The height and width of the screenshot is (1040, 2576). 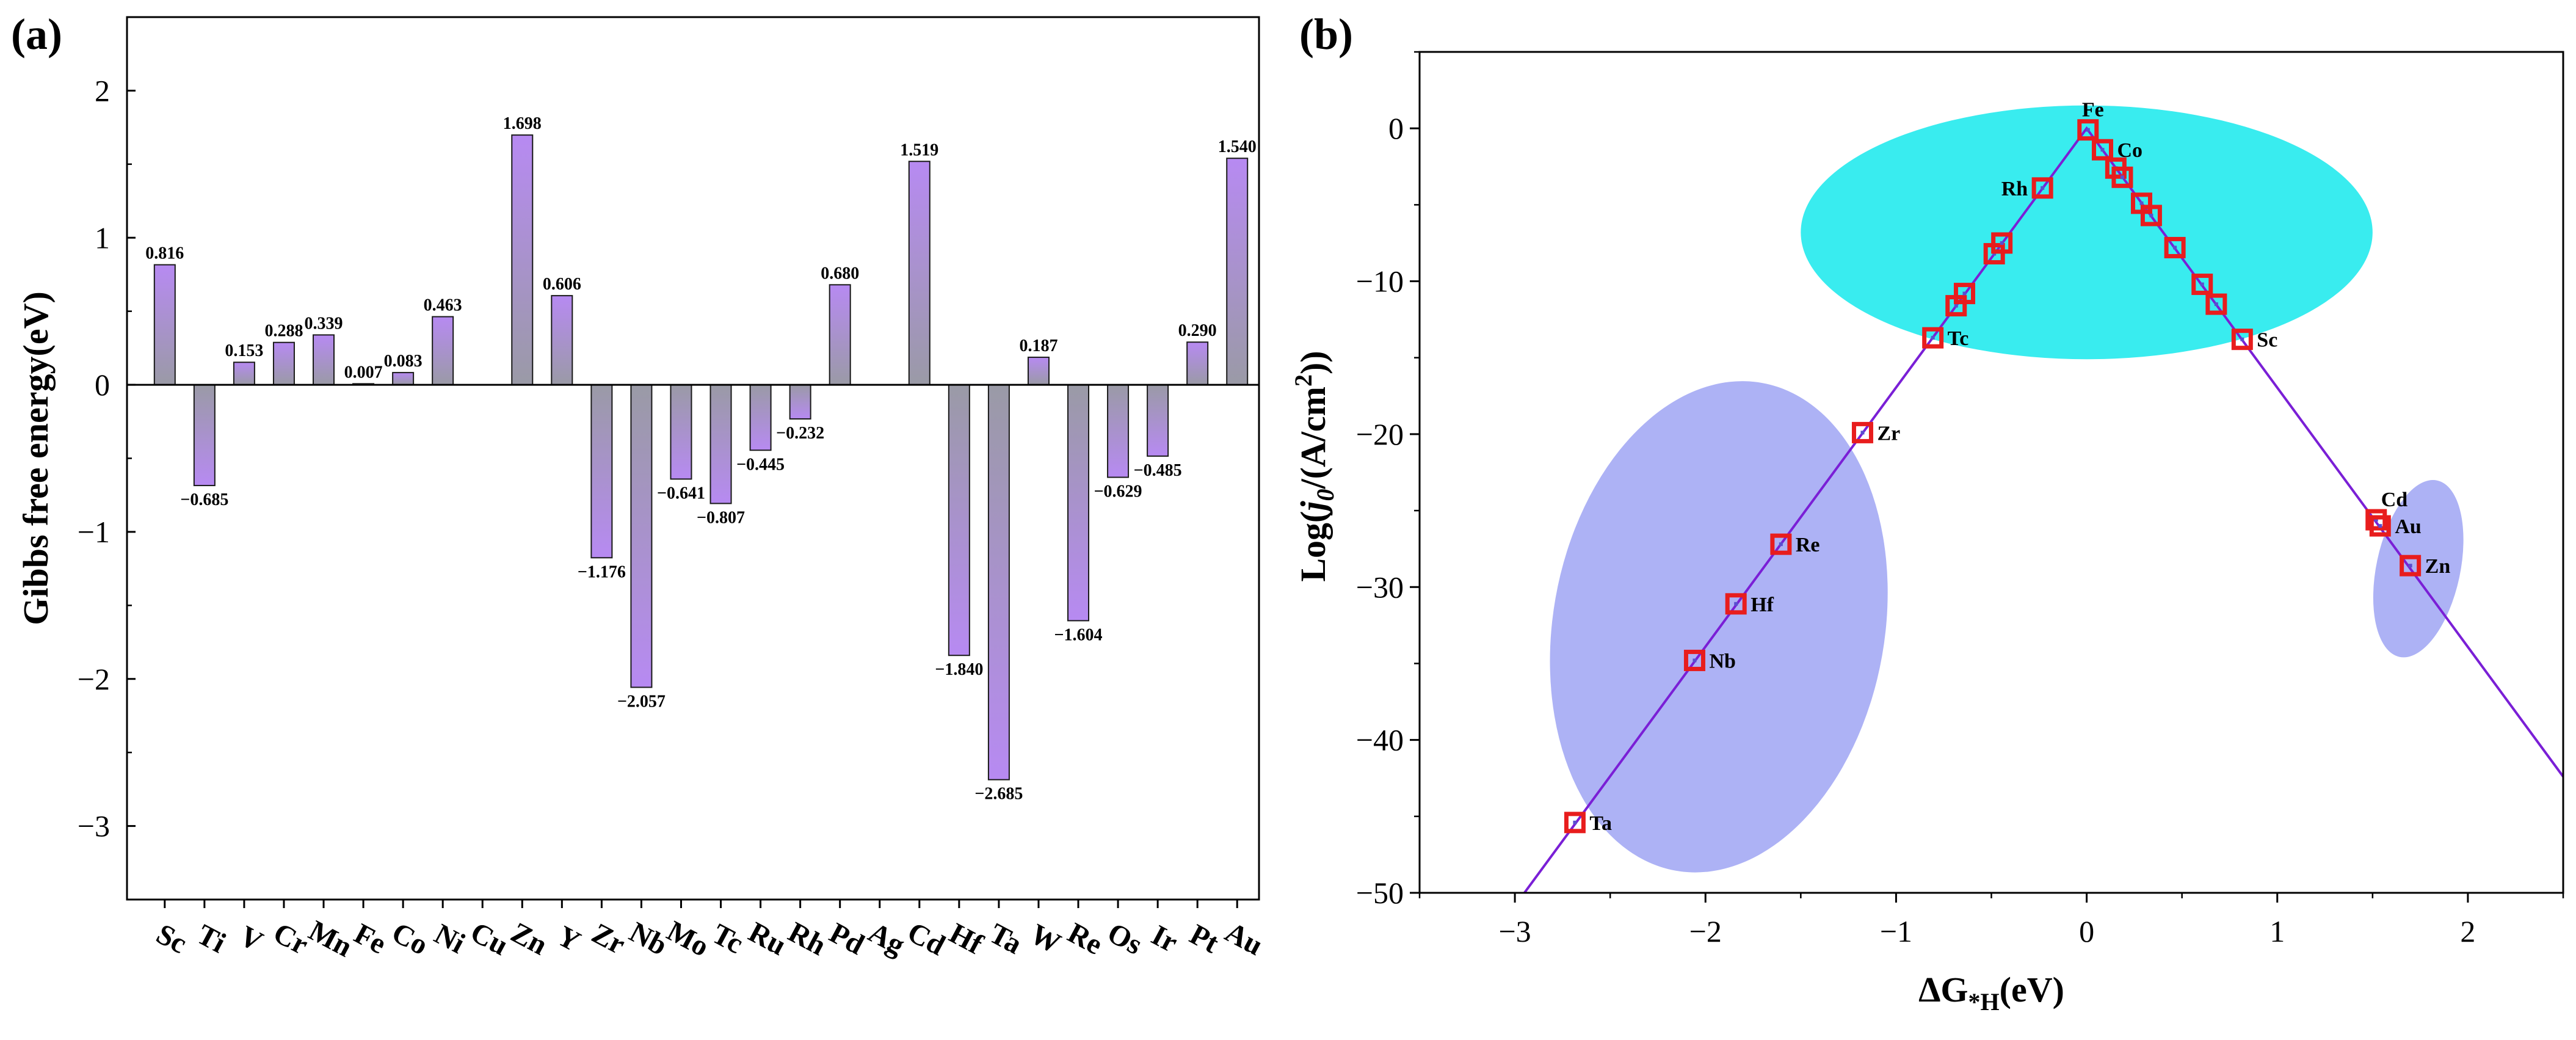 What do you see at coordinates (1244, 939) in the screenshot?
I see `category-Au: Au` at bounding box center [1244, 939].